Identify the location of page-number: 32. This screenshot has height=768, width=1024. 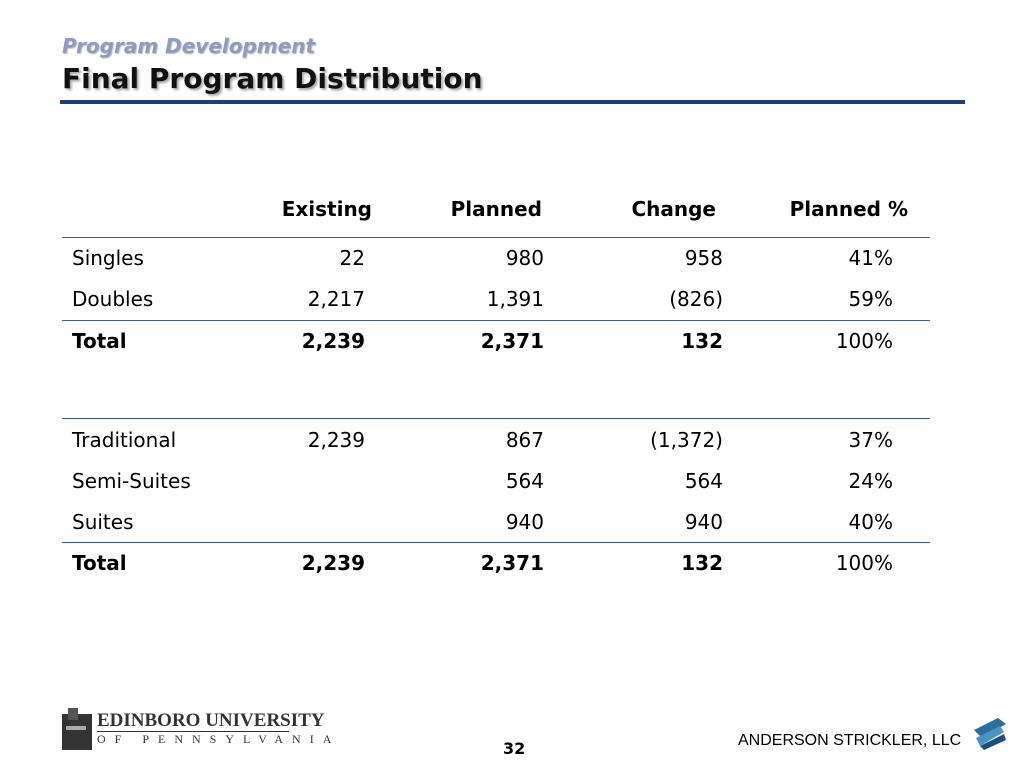
(514, 748).